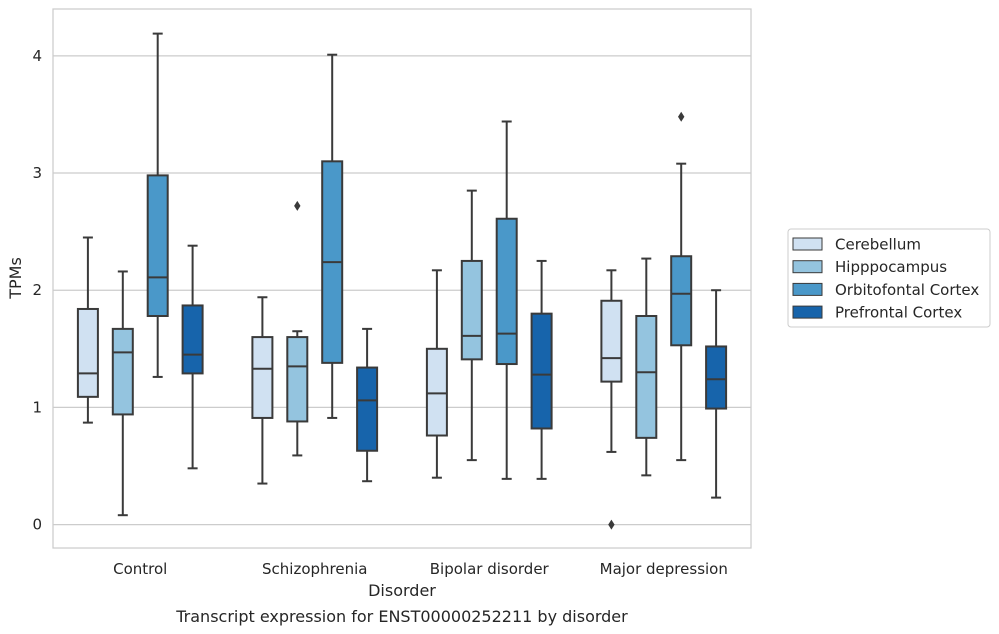 The width and height of the screenshot is (999, 634). What do you see at coordinates (37, 407) in the screenshot?
I see `y-tick-label: 1` at bounding box center [37, 407].